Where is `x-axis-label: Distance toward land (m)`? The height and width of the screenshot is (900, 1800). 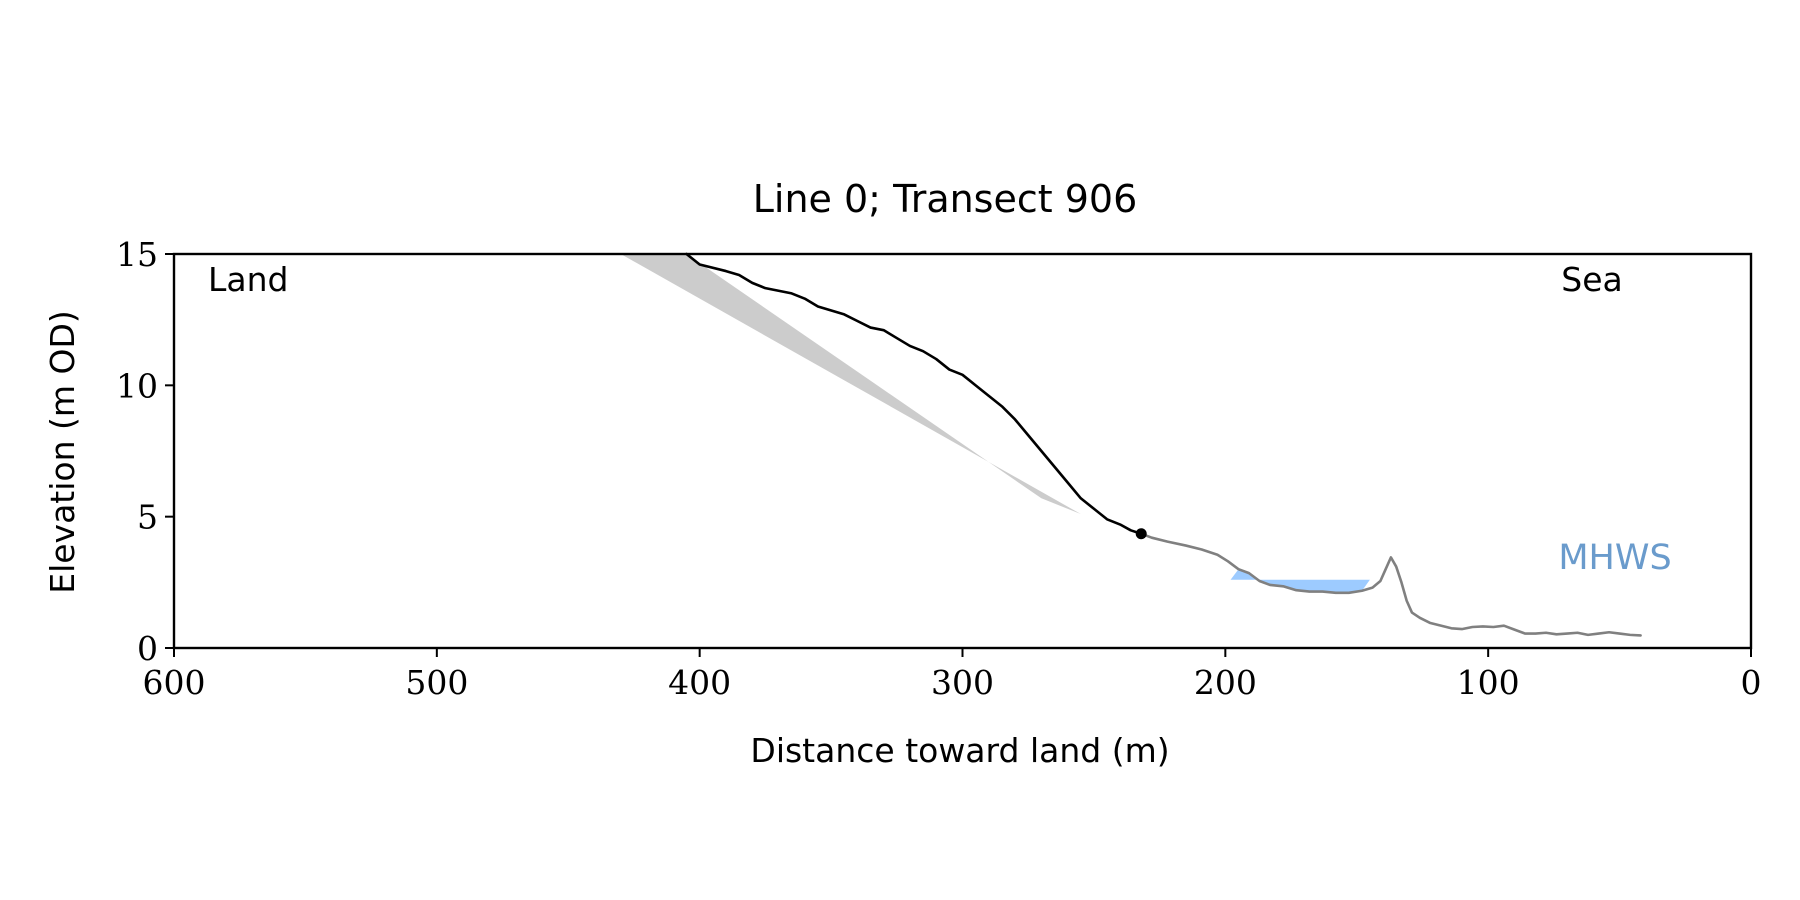
x-axis-label: Distance toward land (m) is located at coordinates (959, 750).